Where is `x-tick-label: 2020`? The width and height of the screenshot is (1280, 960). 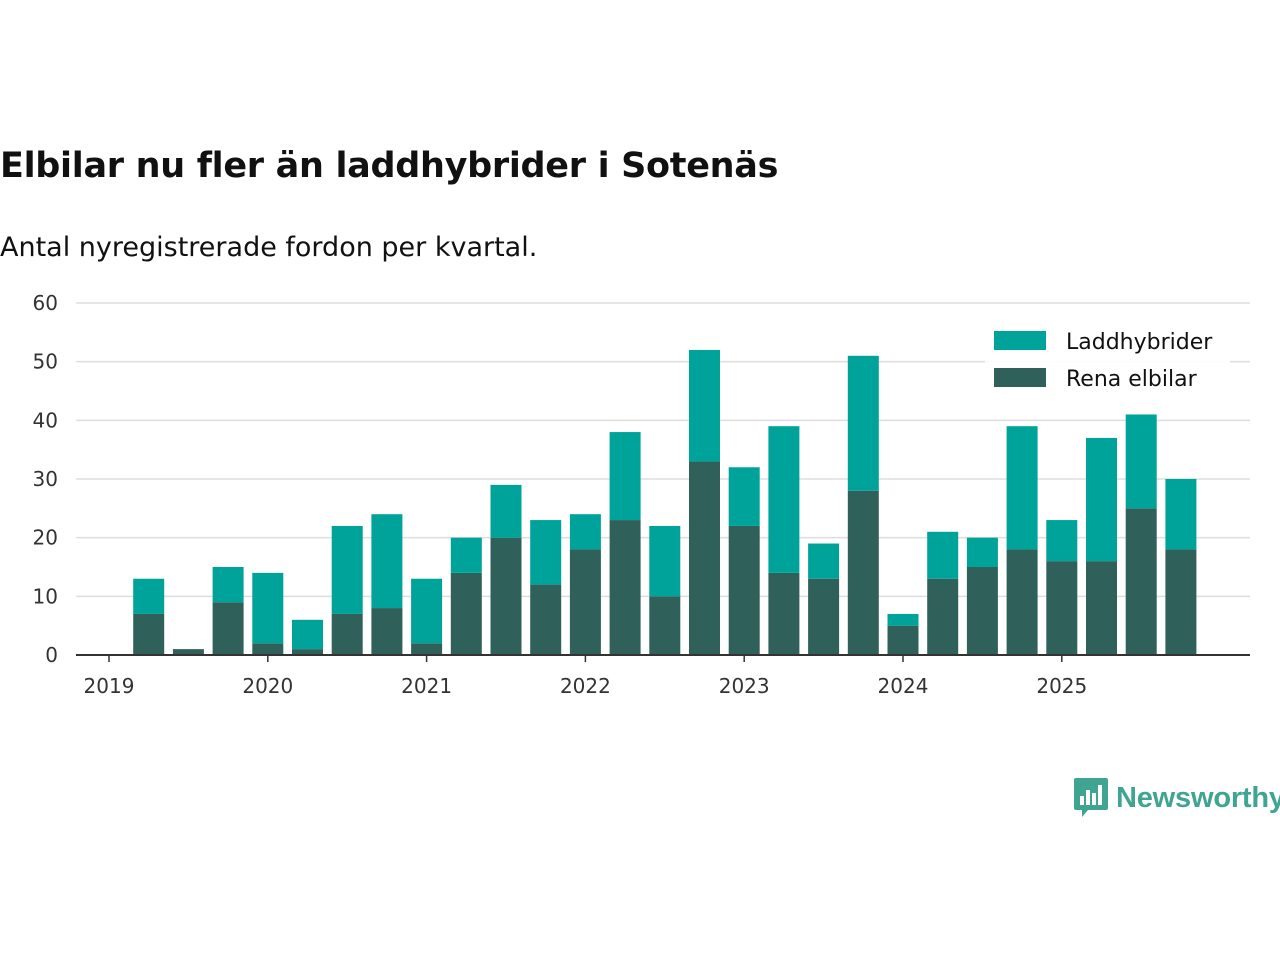
x-tick-label: 2020 is located at coordinates (267, 686).